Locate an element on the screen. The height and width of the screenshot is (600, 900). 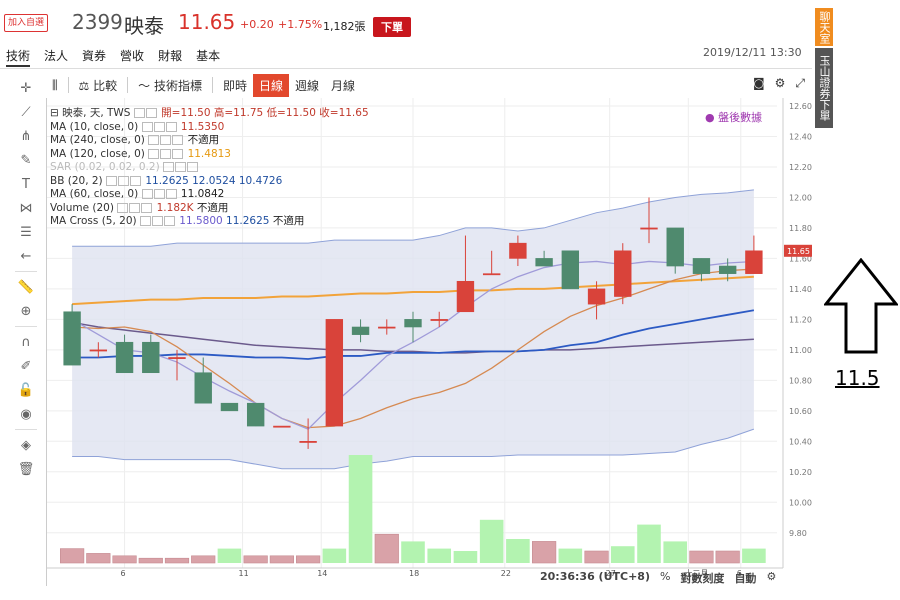
log-scale-toggle: 對數刻度 is located at coordinates (702, 578).